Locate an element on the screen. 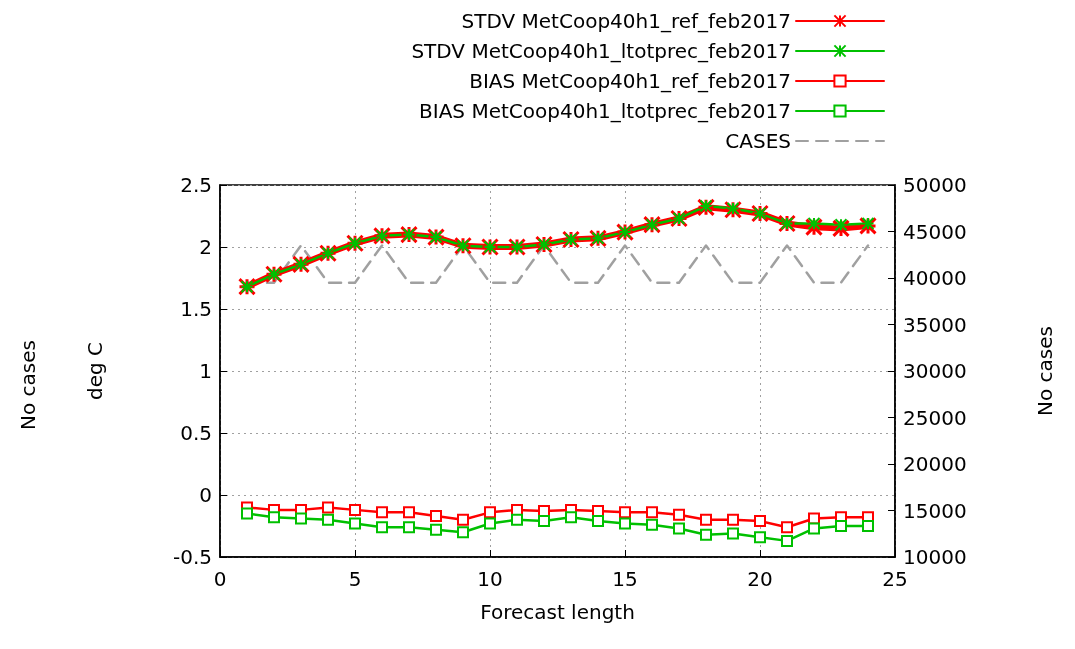  y-tick-label: 1.5 is located at coordinates (196, 309).